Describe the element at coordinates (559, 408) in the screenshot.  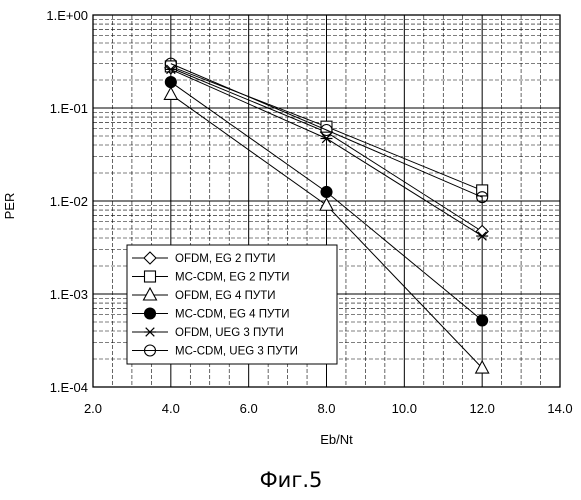
I see `x-tick-label: 14.0` at that location.